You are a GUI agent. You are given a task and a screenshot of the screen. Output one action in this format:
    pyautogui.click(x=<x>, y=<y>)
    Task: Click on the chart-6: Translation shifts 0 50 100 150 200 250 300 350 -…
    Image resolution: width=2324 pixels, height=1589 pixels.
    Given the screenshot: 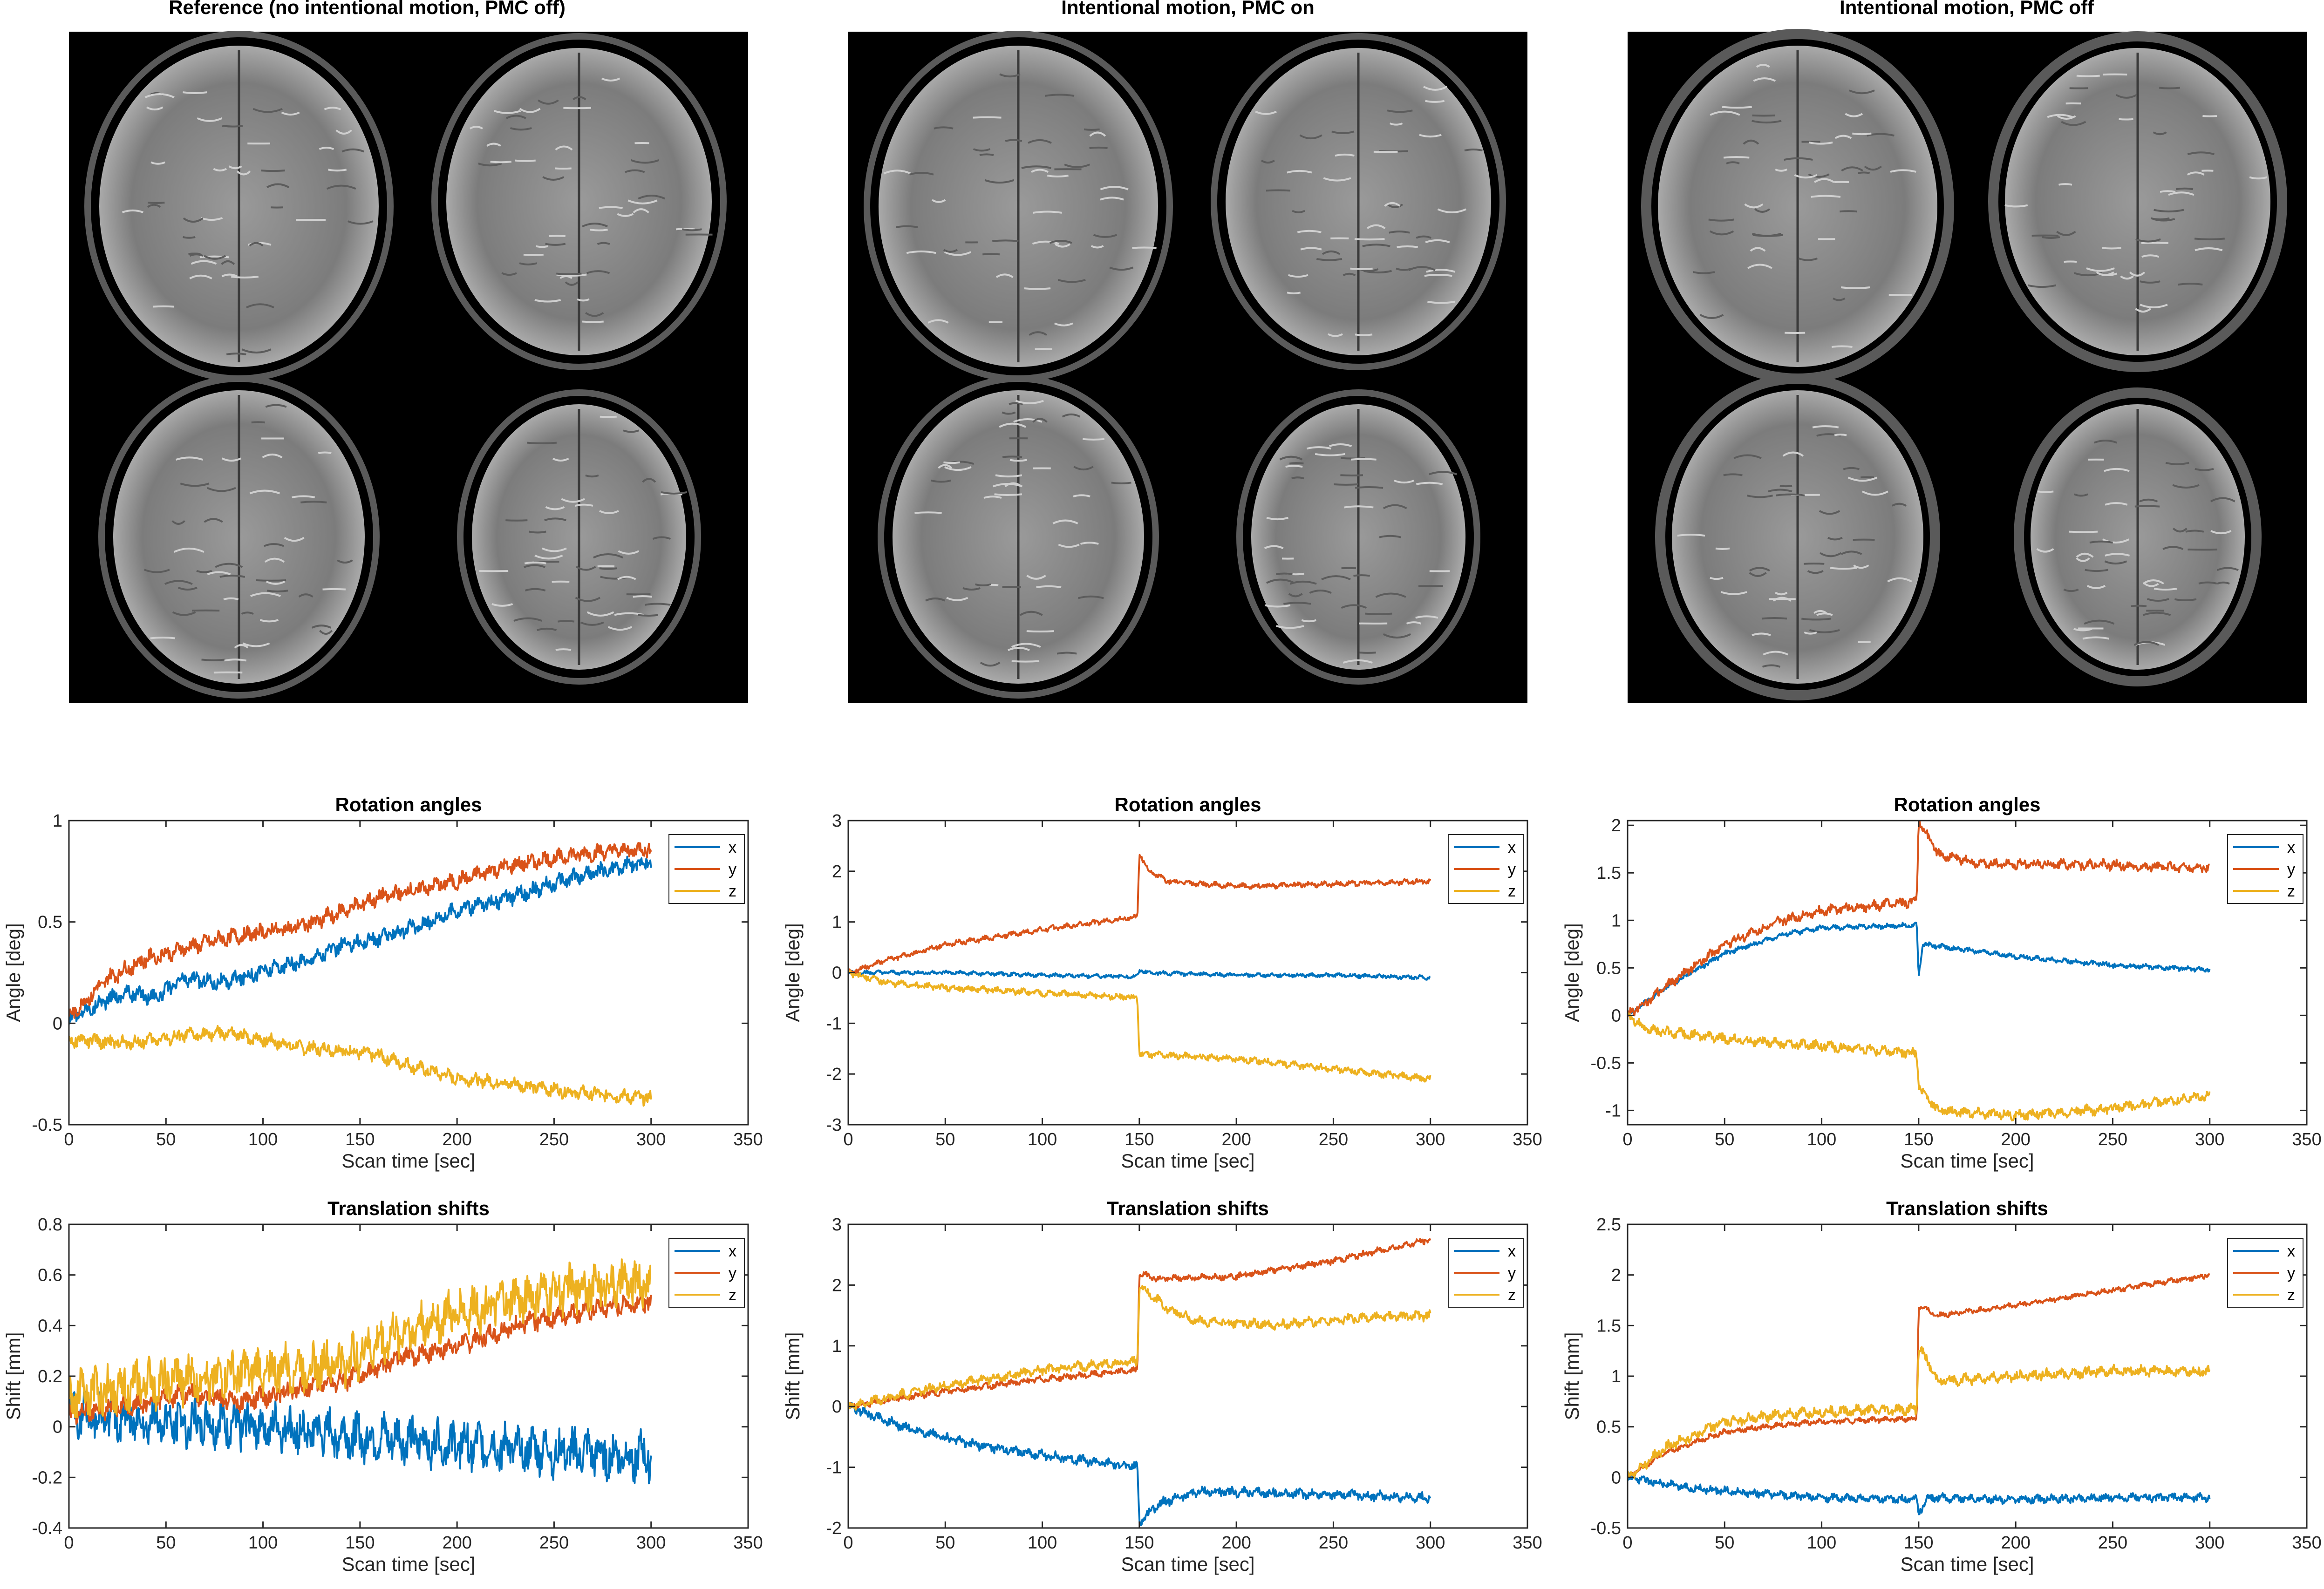 What is the action you would take?
    pyautogui.click(x=1941, y=1386)
    